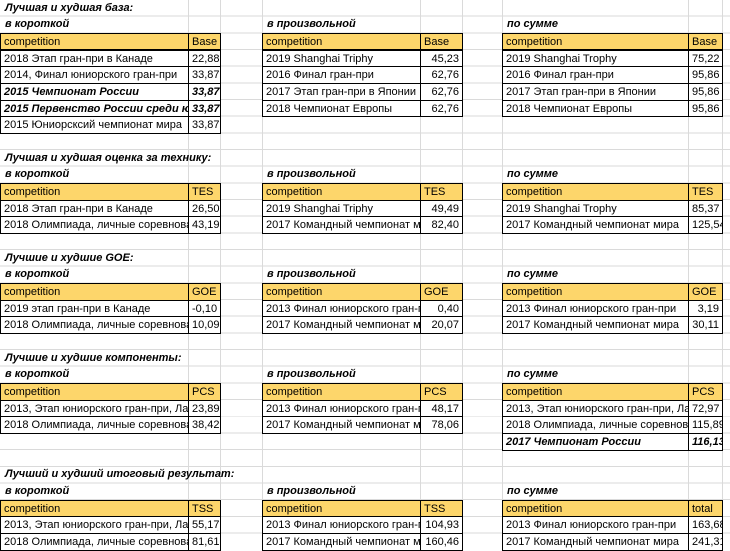 The image size is (730, 551). I want to click on value-cell: 116,13, so click(705, 441).